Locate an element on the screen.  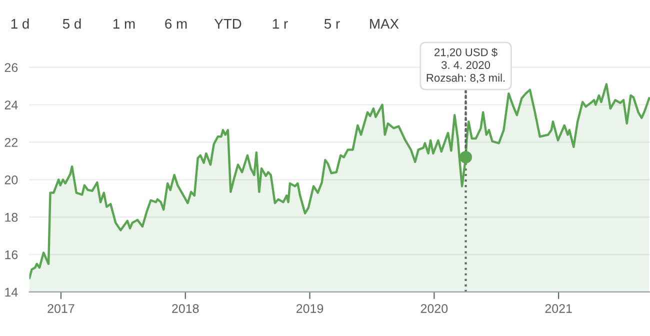
text: 1 r is located at coordinates (280, 24).